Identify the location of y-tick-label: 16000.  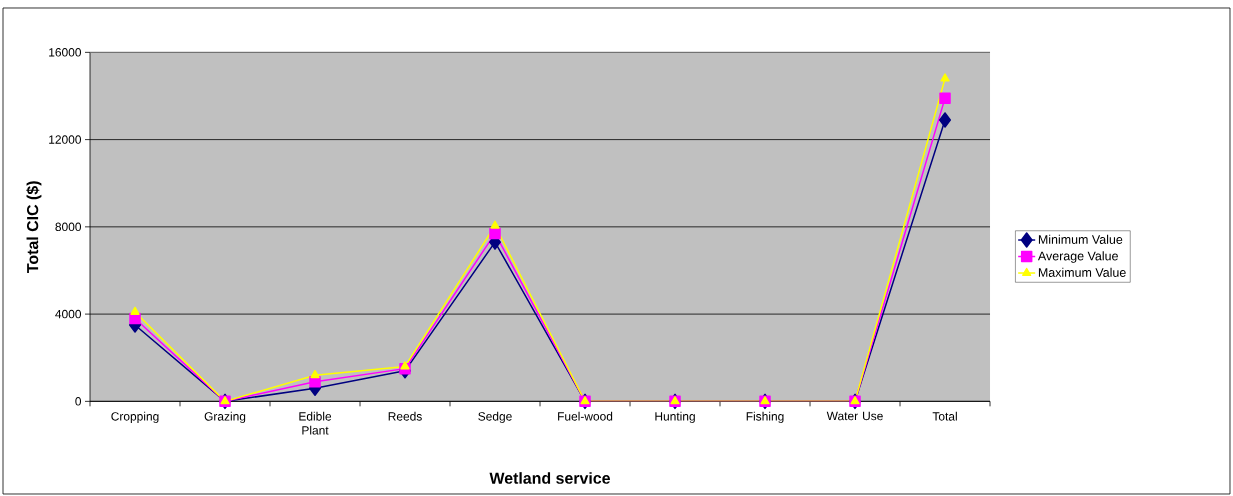
(65, 52).